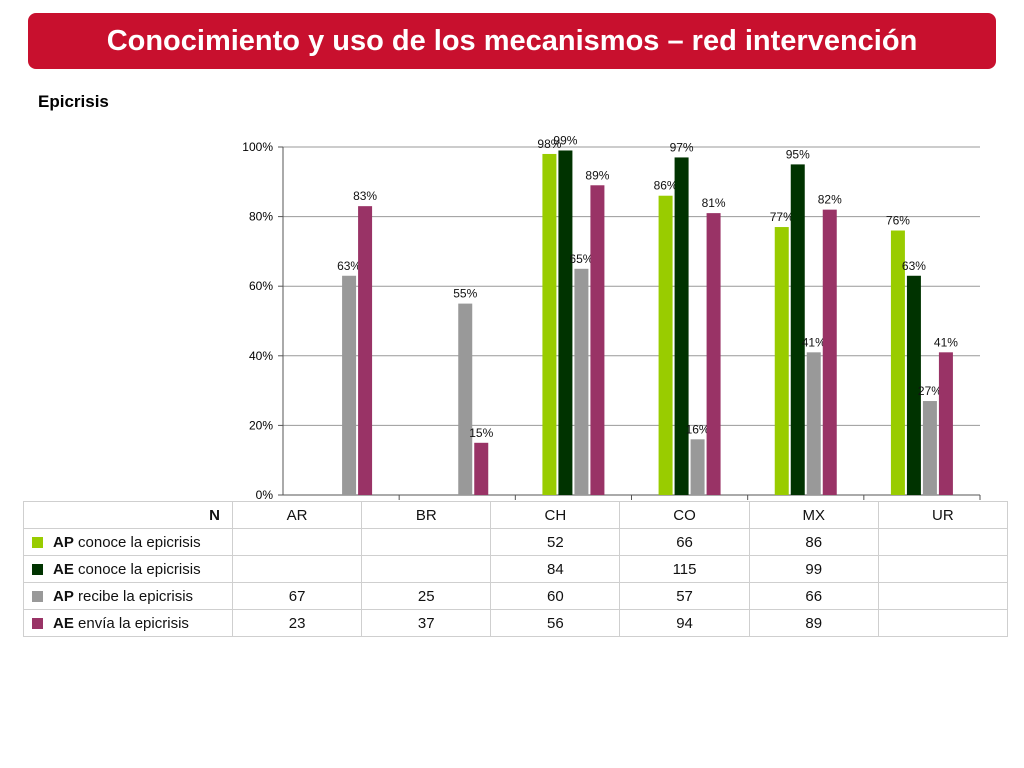  I want to click on data-label: 83%, so click(365, 196).